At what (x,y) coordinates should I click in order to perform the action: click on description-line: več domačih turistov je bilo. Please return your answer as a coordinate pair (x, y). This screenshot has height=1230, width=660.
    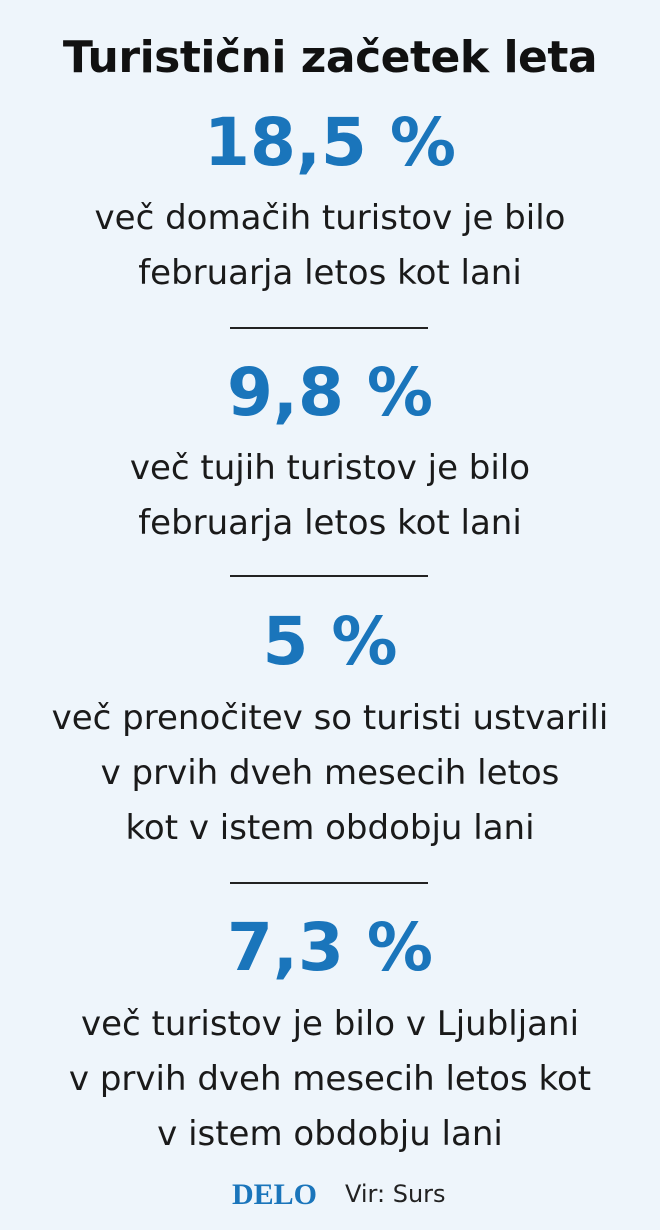
    Looking at the image, I should click on (330, 218).